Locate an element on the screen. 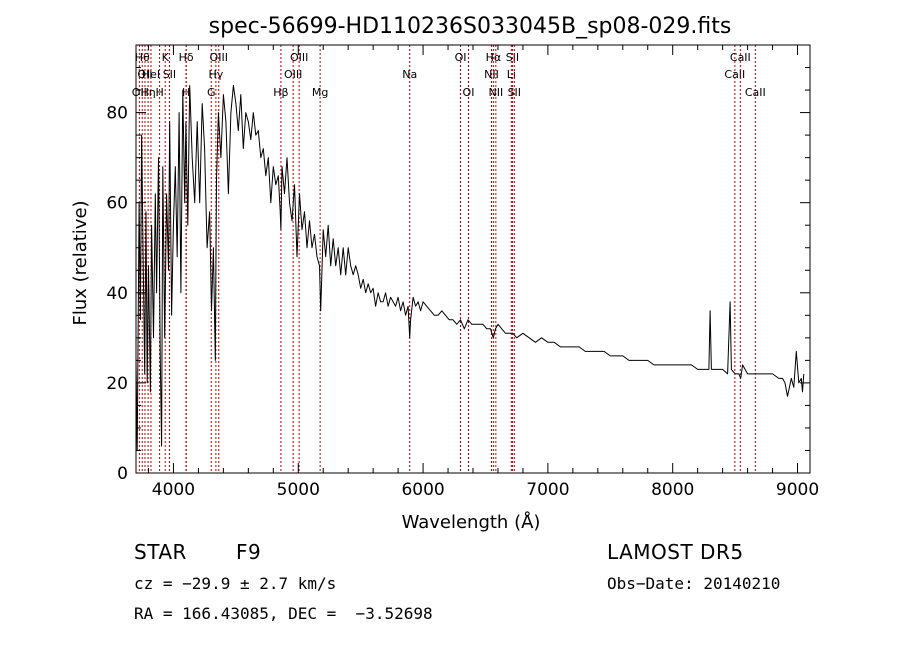 The width and height of the screenshot is (900, 649). line-marker-label: Hα is located at coordinates (494, 57).